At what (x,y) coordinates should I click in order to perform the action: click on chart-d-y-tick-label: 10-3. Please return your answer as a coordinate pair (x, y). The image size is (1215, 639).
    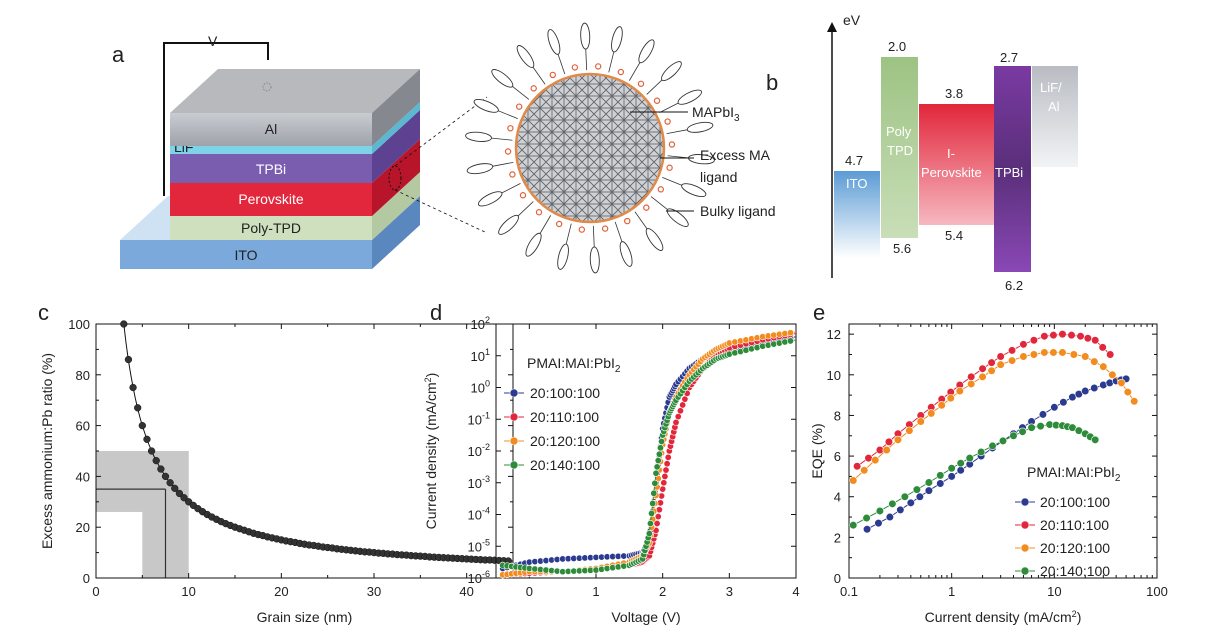
    Looking at the image, I should click on (479, 482).